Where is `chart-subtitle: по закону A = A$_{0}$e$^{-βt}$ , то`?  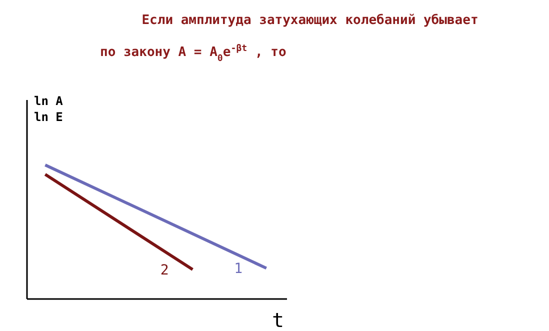
chart-subtitle: по закону A = A$_{0}$e$^{-βt}$ , то is located at coordinates (193, 54).